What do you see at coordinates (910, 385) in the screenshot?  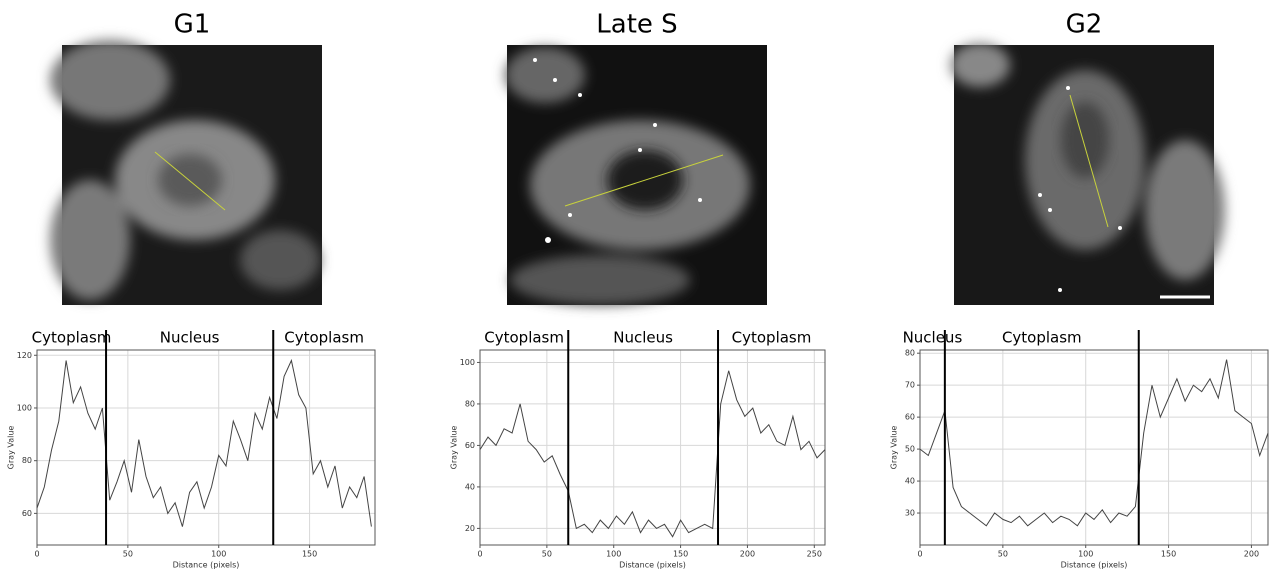 I see `y-tick-label: 70` at bounding box center [910, 385].